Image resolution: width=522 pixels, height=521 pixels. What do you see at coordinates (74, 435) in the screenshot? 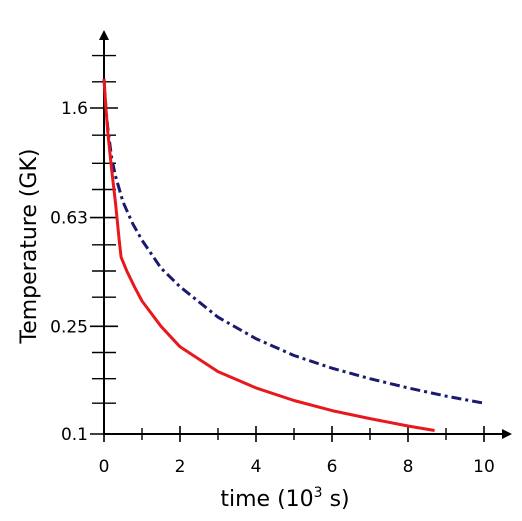
I see `y-tick-label: 0.1` at bounding box center [74, 435].